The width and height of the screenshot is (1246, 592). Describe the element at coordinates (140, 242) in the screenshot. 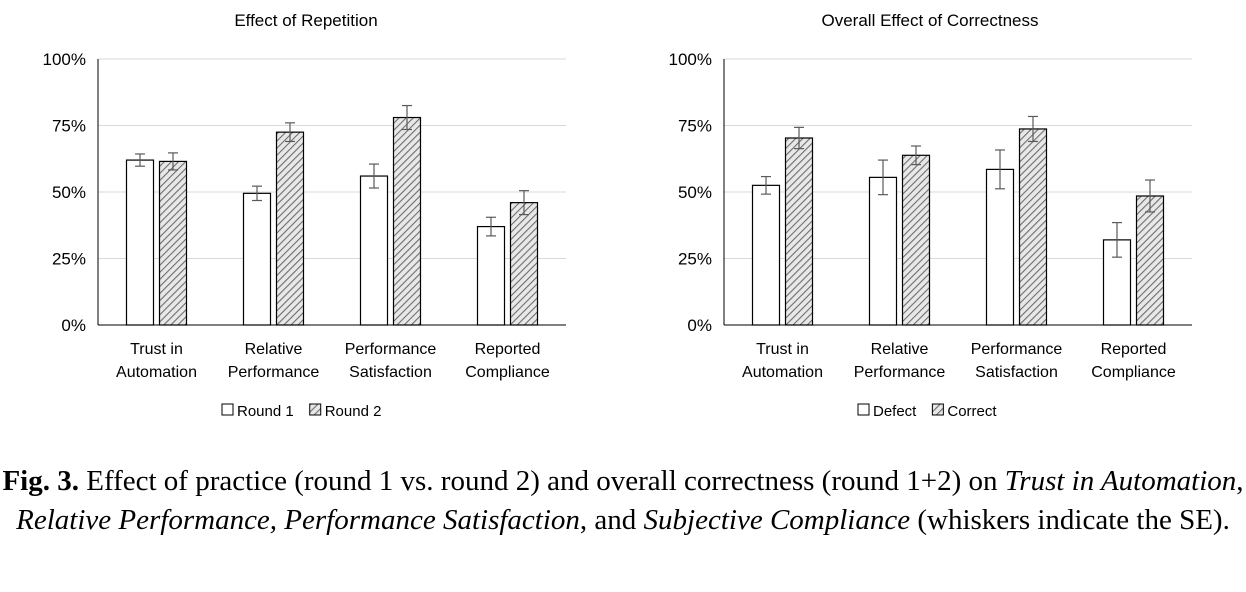

I see `bar-round-1-trust-in-automation` at that location.